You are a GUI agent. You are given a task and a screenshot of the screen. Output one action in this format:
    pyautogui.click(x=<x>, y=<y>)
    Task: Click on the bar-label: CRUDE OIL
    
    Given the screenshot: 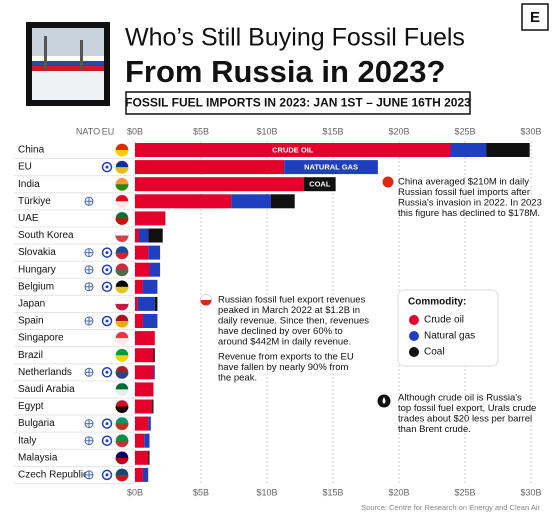 What is the action you would take?
    pyautogui.click(x=293, y=149)
    